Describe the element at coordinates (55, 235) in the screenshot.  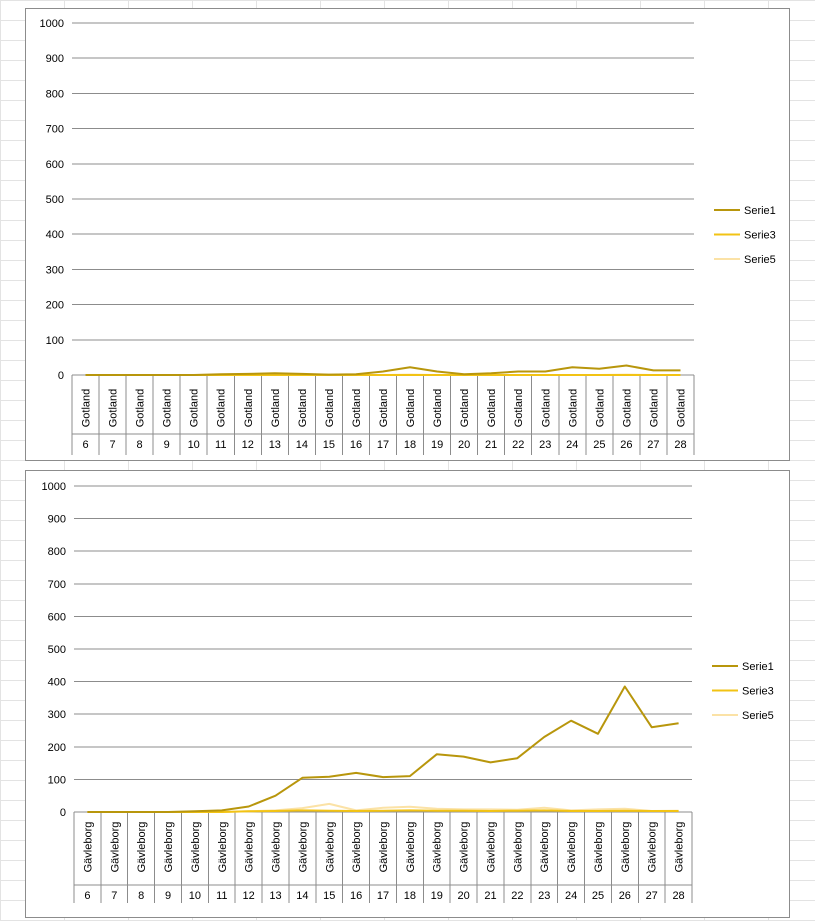
I see `y-tick-label: 400` at that location.